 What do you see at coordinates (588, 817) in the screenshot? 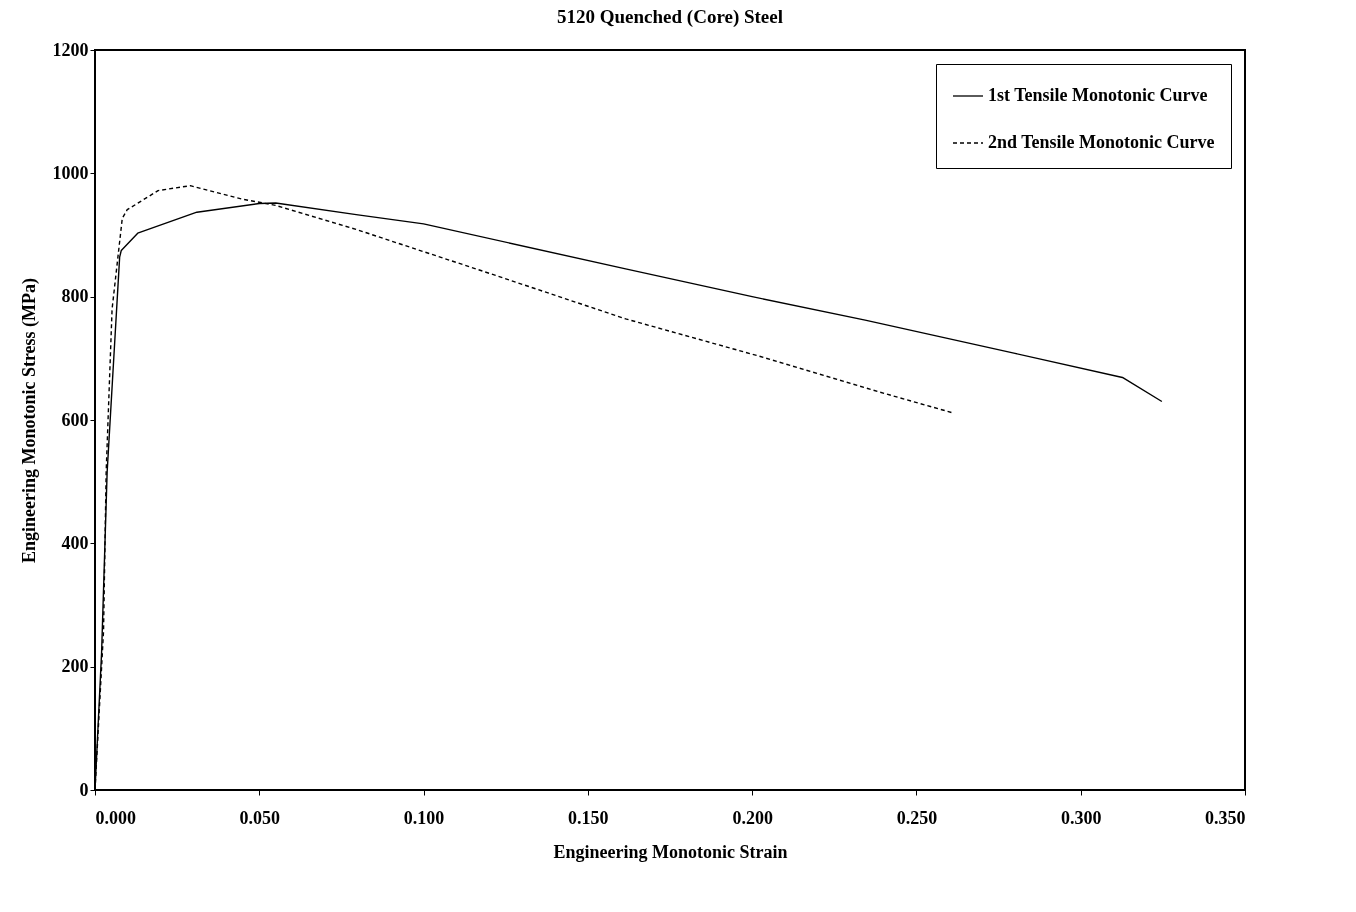
I see `x-tick-label: 0.150` at bounding box center [588, 817].